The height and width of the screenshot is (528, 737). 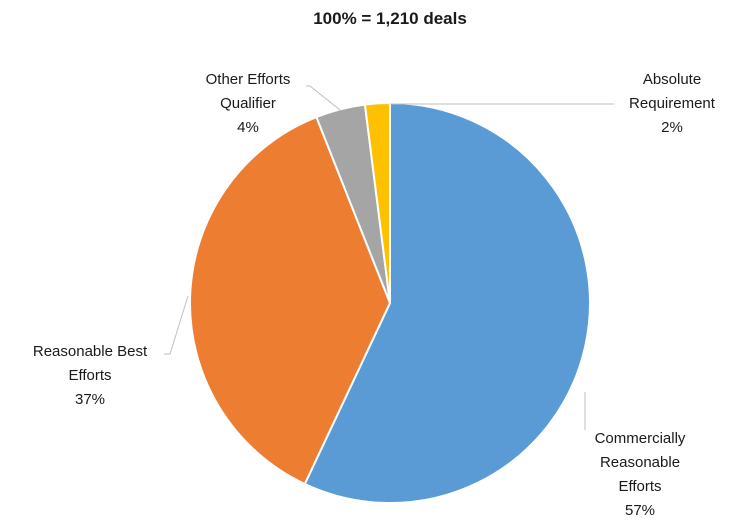 I want to click on slice-category-label: Commercially, so click(x=640, y=438).